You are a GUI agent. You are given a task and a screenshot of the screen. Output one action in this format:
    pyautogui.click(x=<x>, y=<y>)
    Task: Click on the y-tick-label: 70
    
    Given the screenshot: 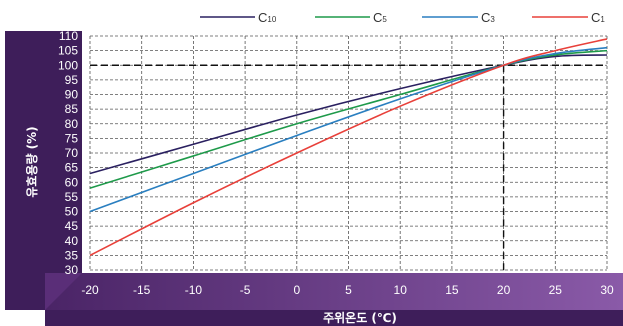 What is the action you would take?
    pyautogui.click(x=72, y=153)
    